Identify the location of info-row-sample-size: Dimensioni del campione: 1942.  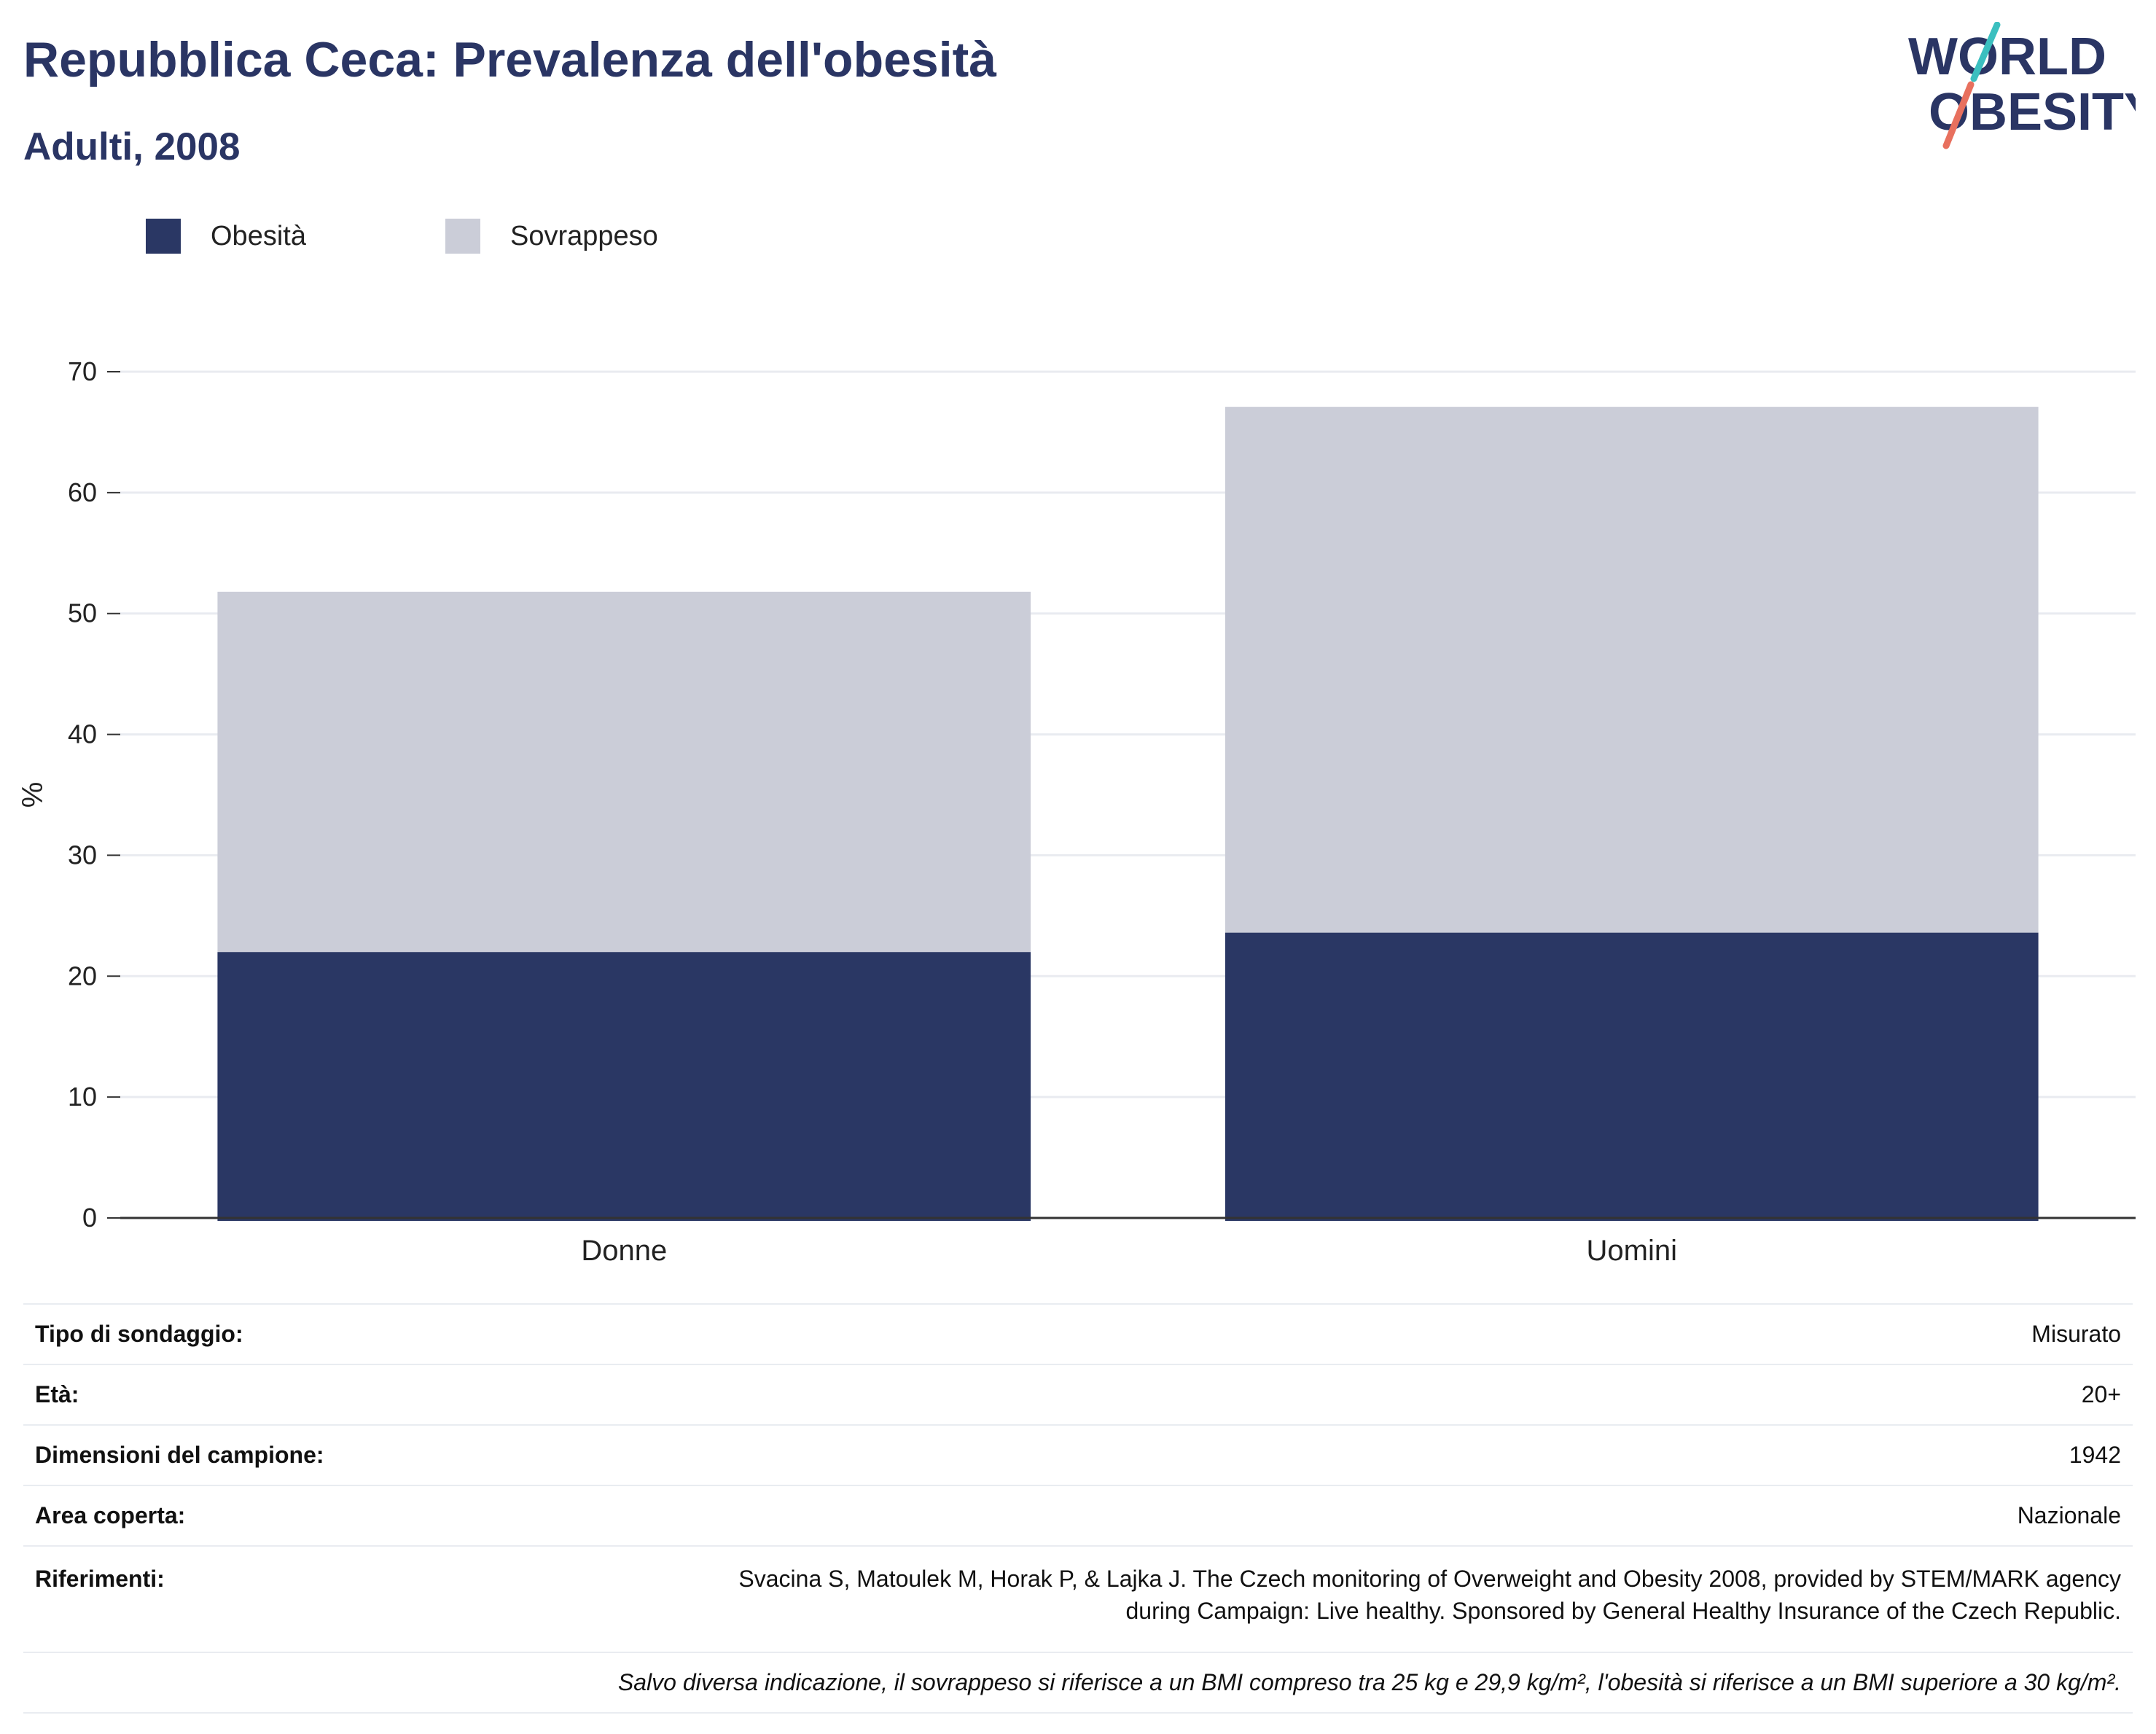
(1078, 1455).